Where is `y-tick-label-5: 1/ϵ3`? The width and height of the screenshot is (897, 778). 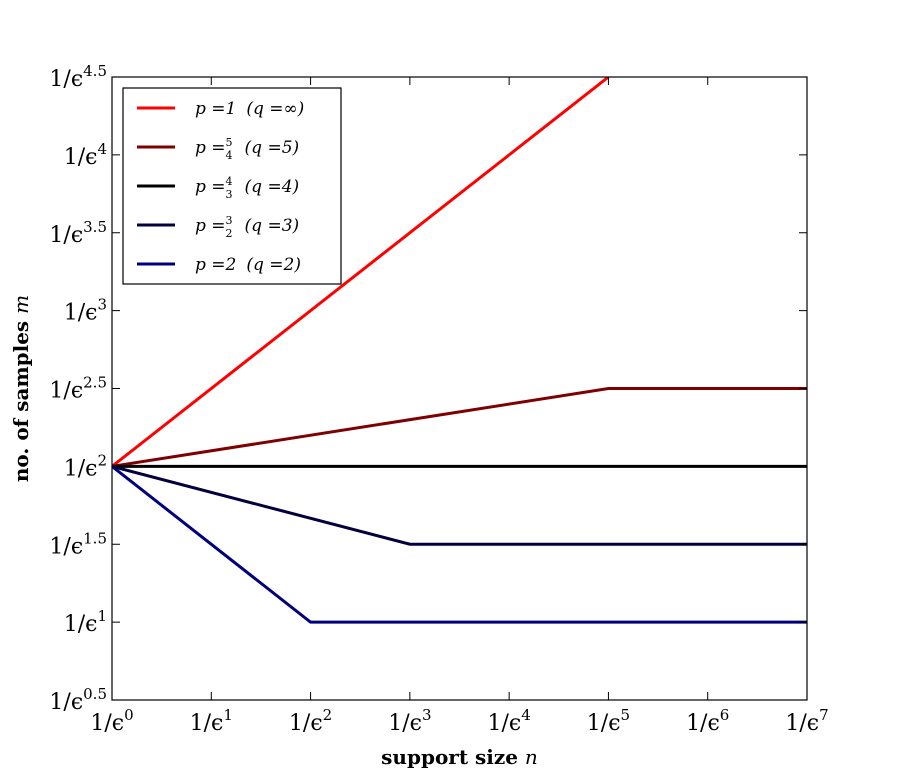 y-tick-label-5: 1/ϵ3 is located at coordinates (85, 311).